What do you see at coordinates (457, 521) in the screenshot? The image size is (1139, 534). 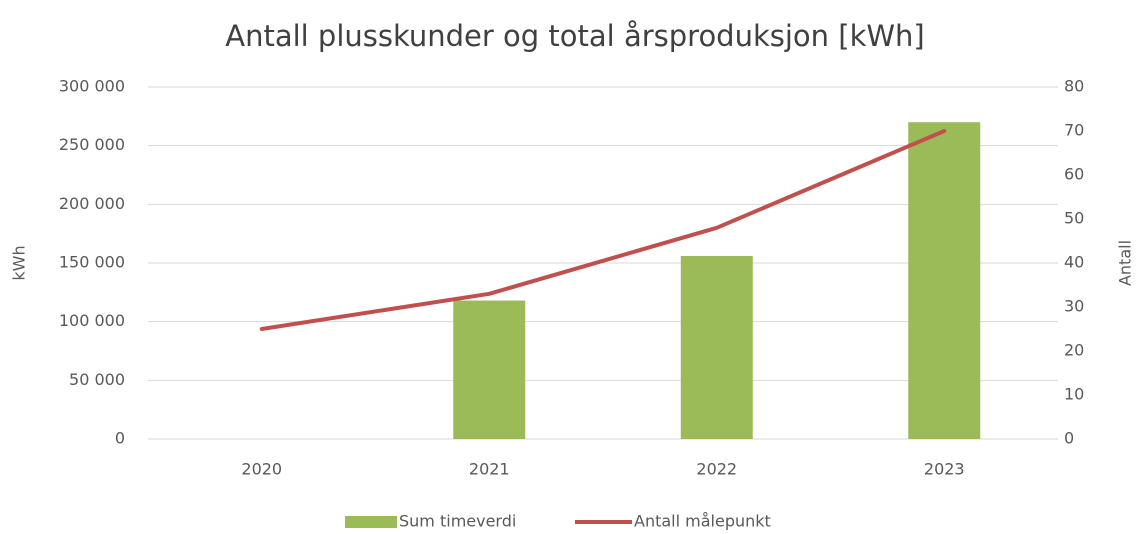 I see `legend-label: Sum timeverdi` at bounding box center [457, 521].